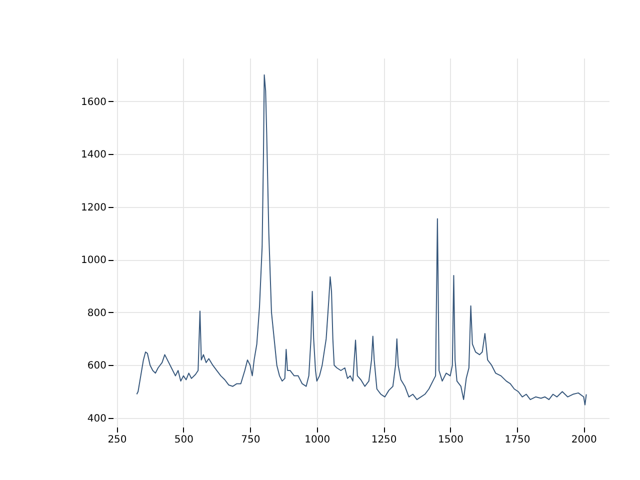 The height and width of the screenshot is (480, 640). I want to click on x-tick-label: 1750, so click(517, 440).